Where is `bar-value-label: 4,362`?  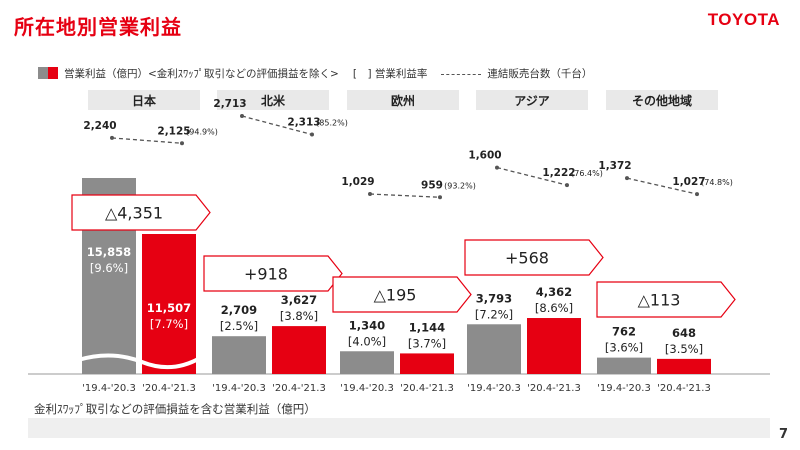
bar-value-label: 4,362 is located at coordinates (554, 292).